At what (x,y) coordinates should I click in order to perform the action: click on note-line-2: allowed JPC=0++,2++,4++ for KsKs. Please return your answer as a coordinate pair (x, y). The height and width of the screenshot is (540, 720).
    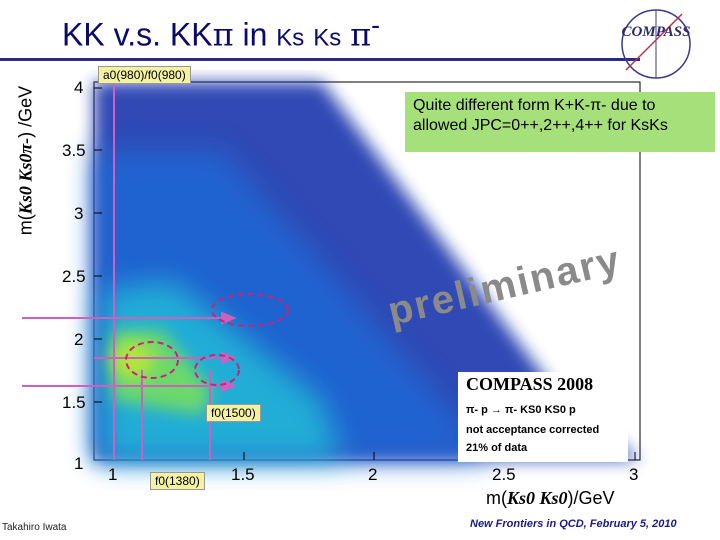
    Looking at the image, I should click on (540, 125).